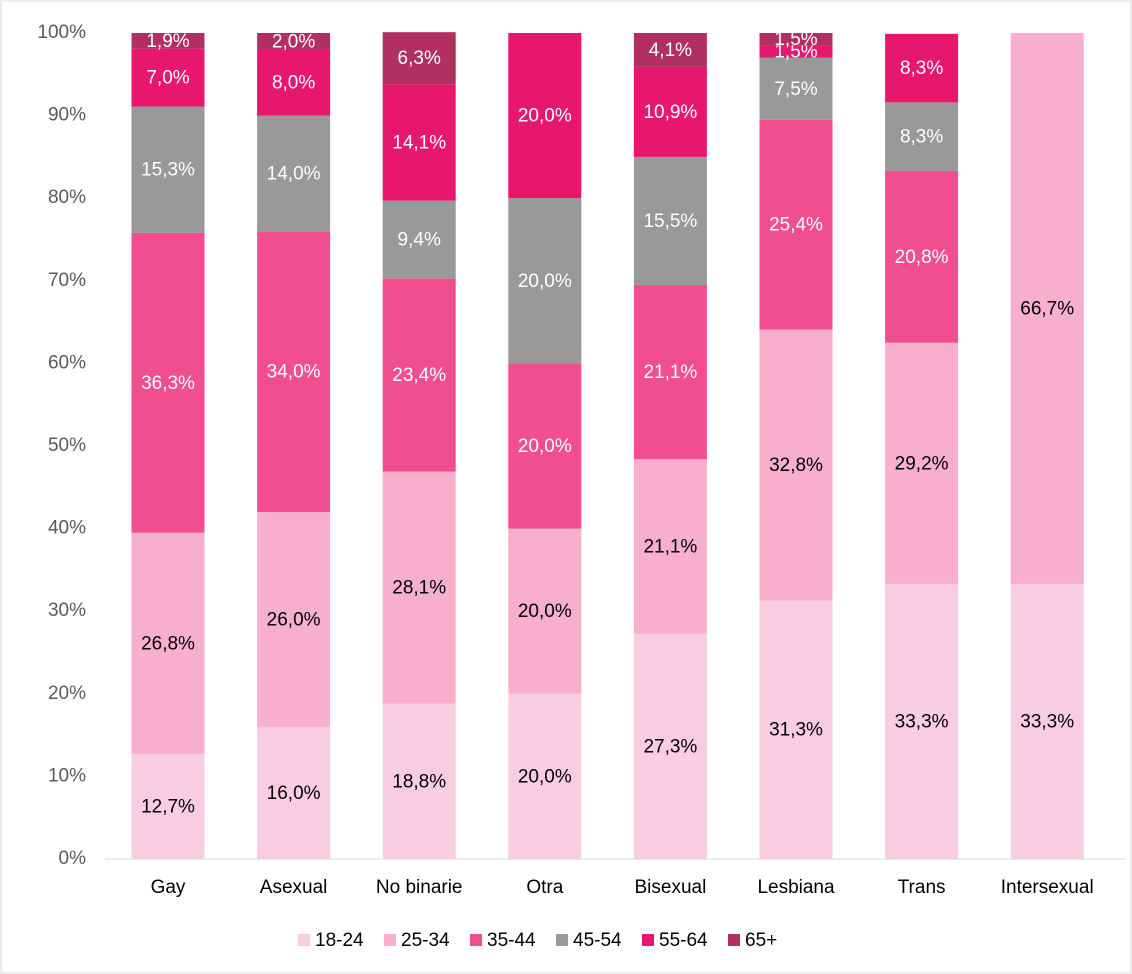  I want to click on data-label: 26,8%, so click(168, 643).